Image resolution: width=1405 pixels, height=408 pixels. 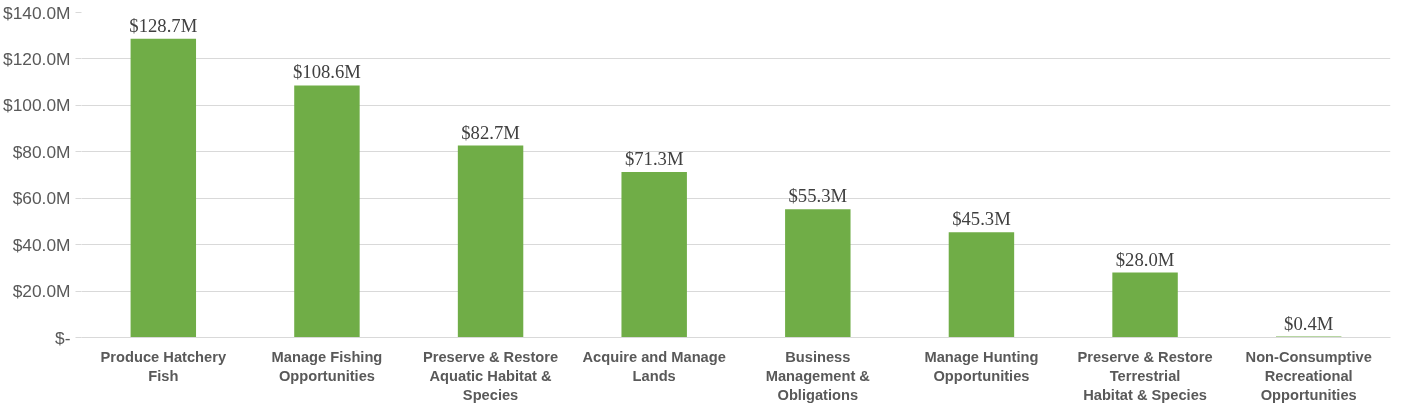 I want to click on data-label: $82.7M, so click(x=491, y=132).